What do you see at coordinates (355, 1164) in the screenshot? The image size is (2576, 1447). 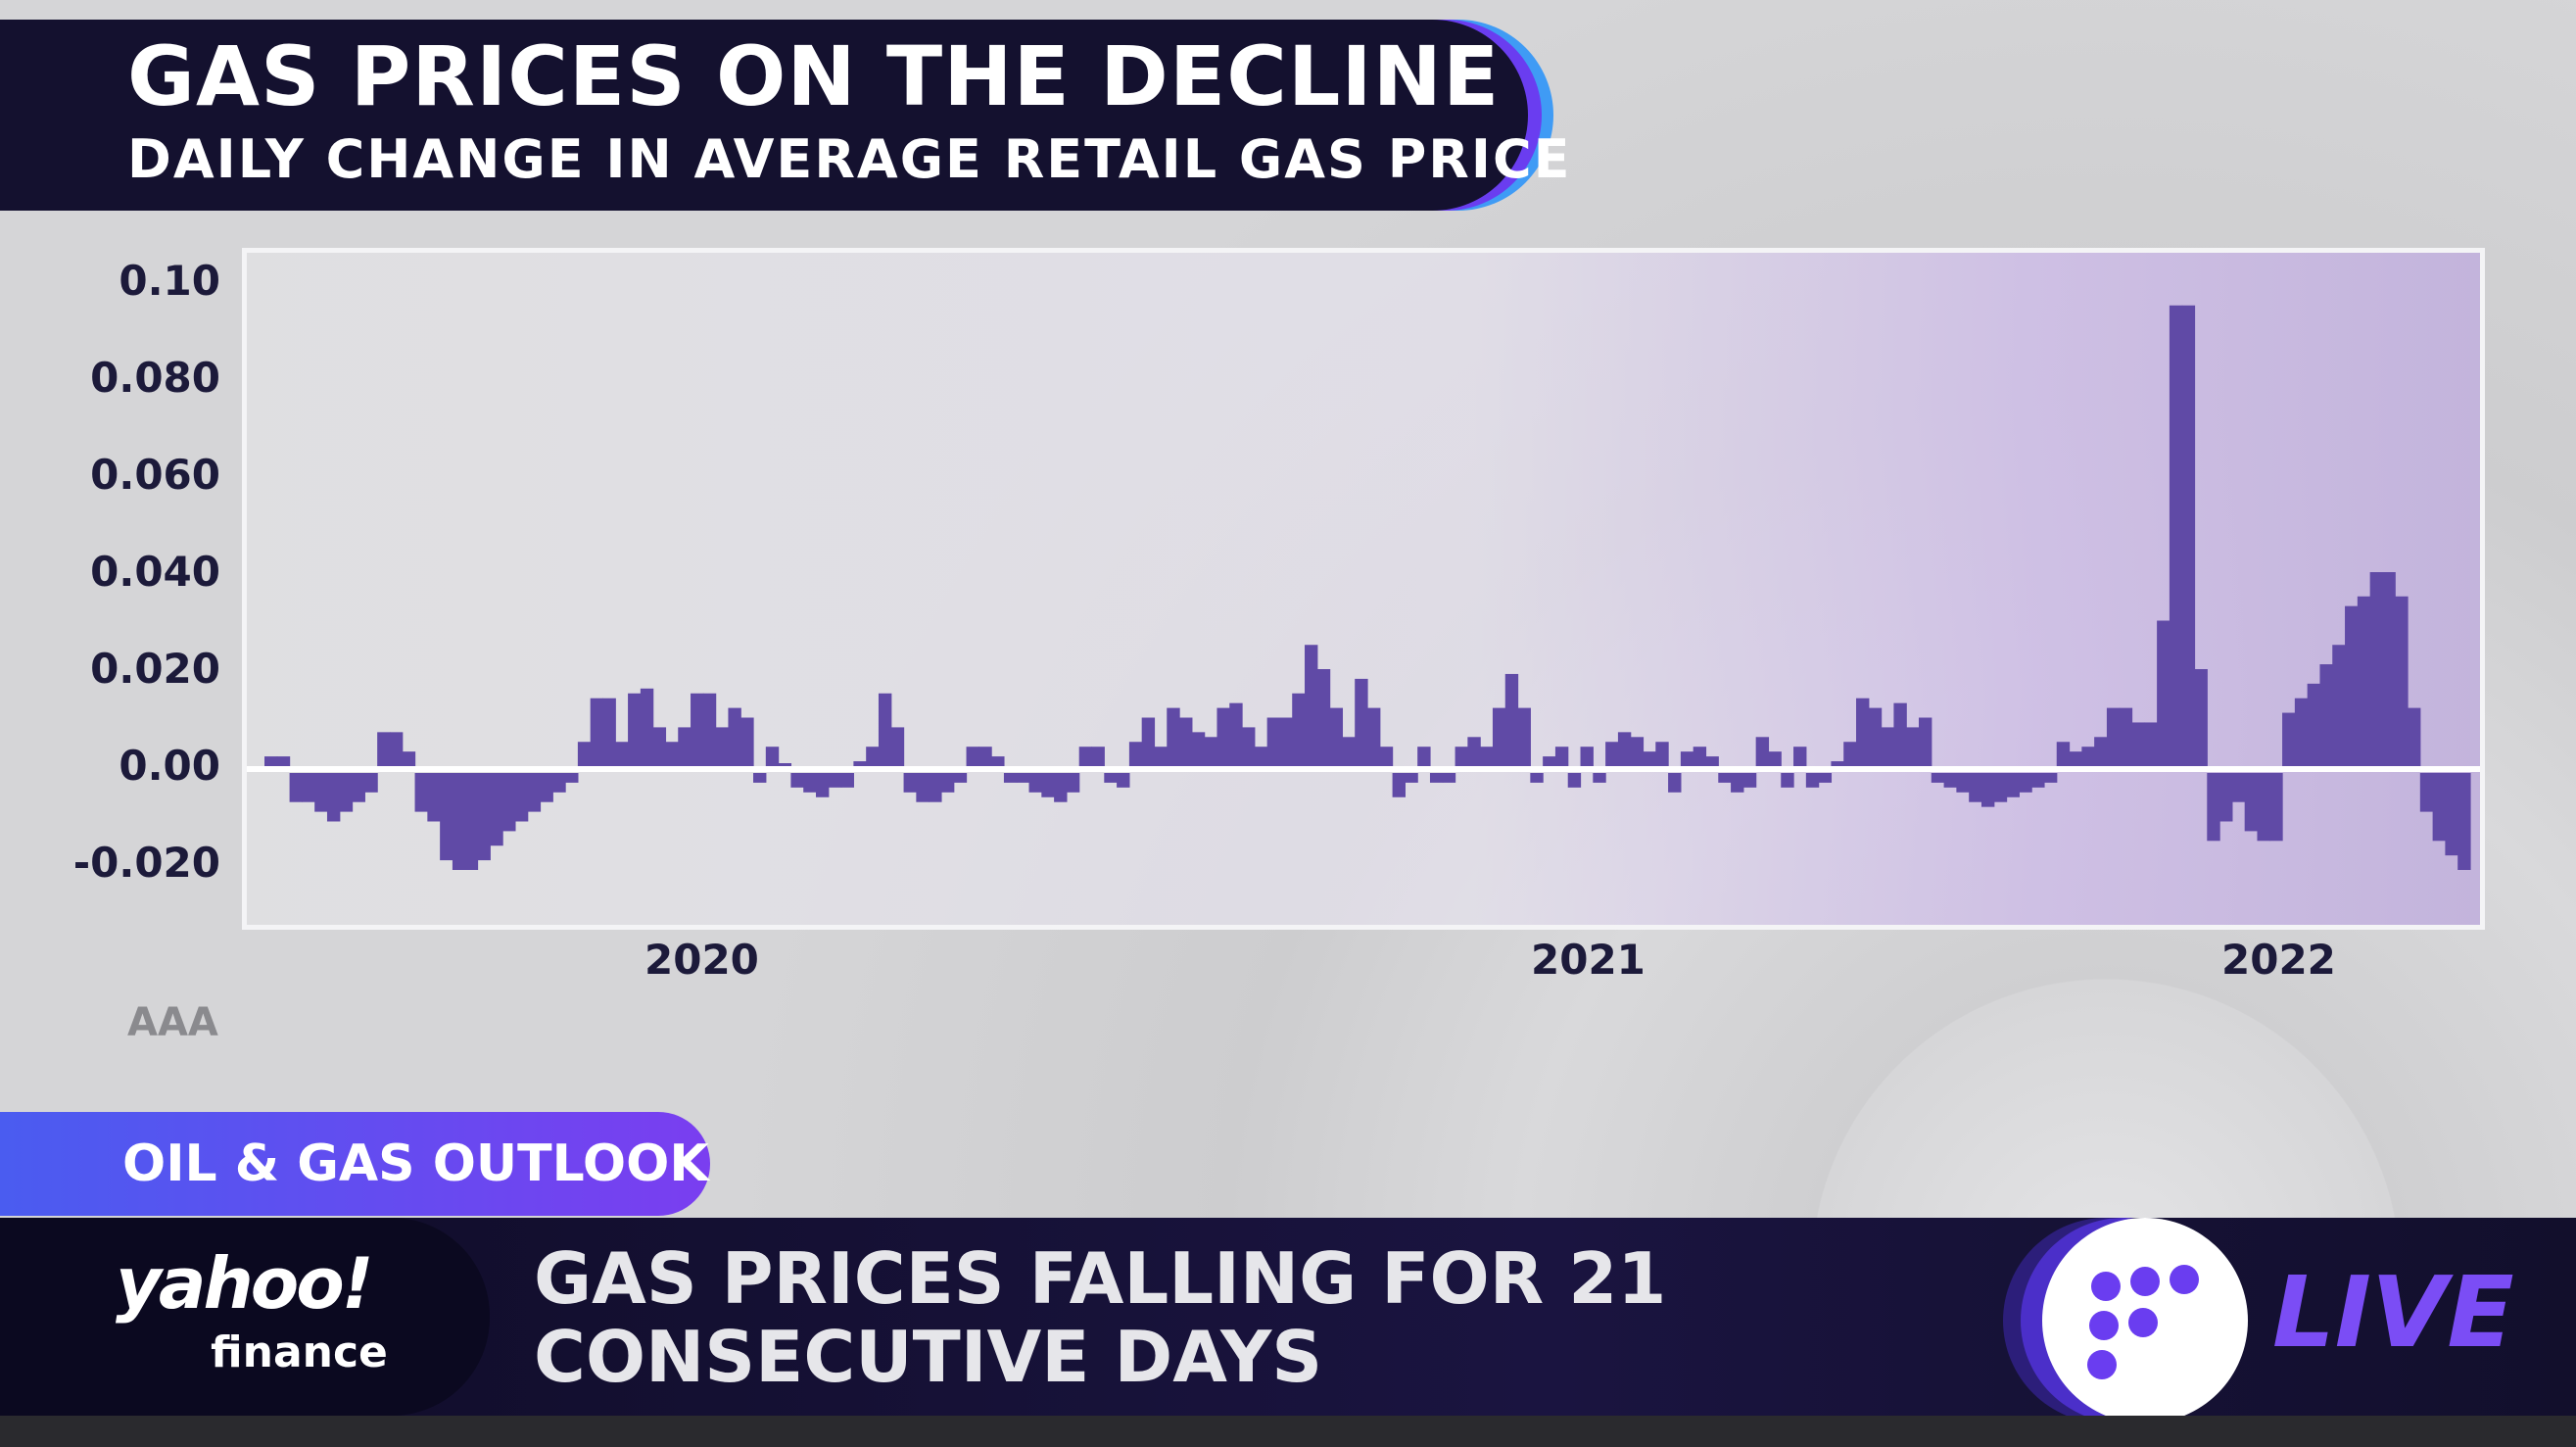 I see `segment-tag: OIL & GAS OUTLOOK` at bounding box center [355, 1164].